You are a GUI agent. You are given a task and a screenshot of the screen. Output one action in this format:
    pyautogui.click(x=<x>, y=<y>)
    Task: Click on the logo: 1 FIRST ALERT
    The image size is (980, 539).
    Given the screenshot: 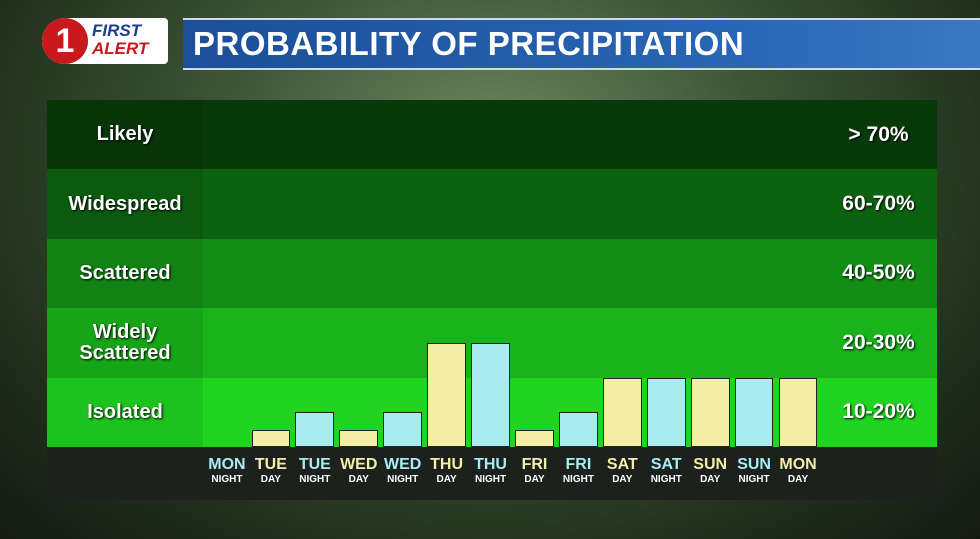 What is the action you would take?
    pyautogui.click(x=105, y=41)
    